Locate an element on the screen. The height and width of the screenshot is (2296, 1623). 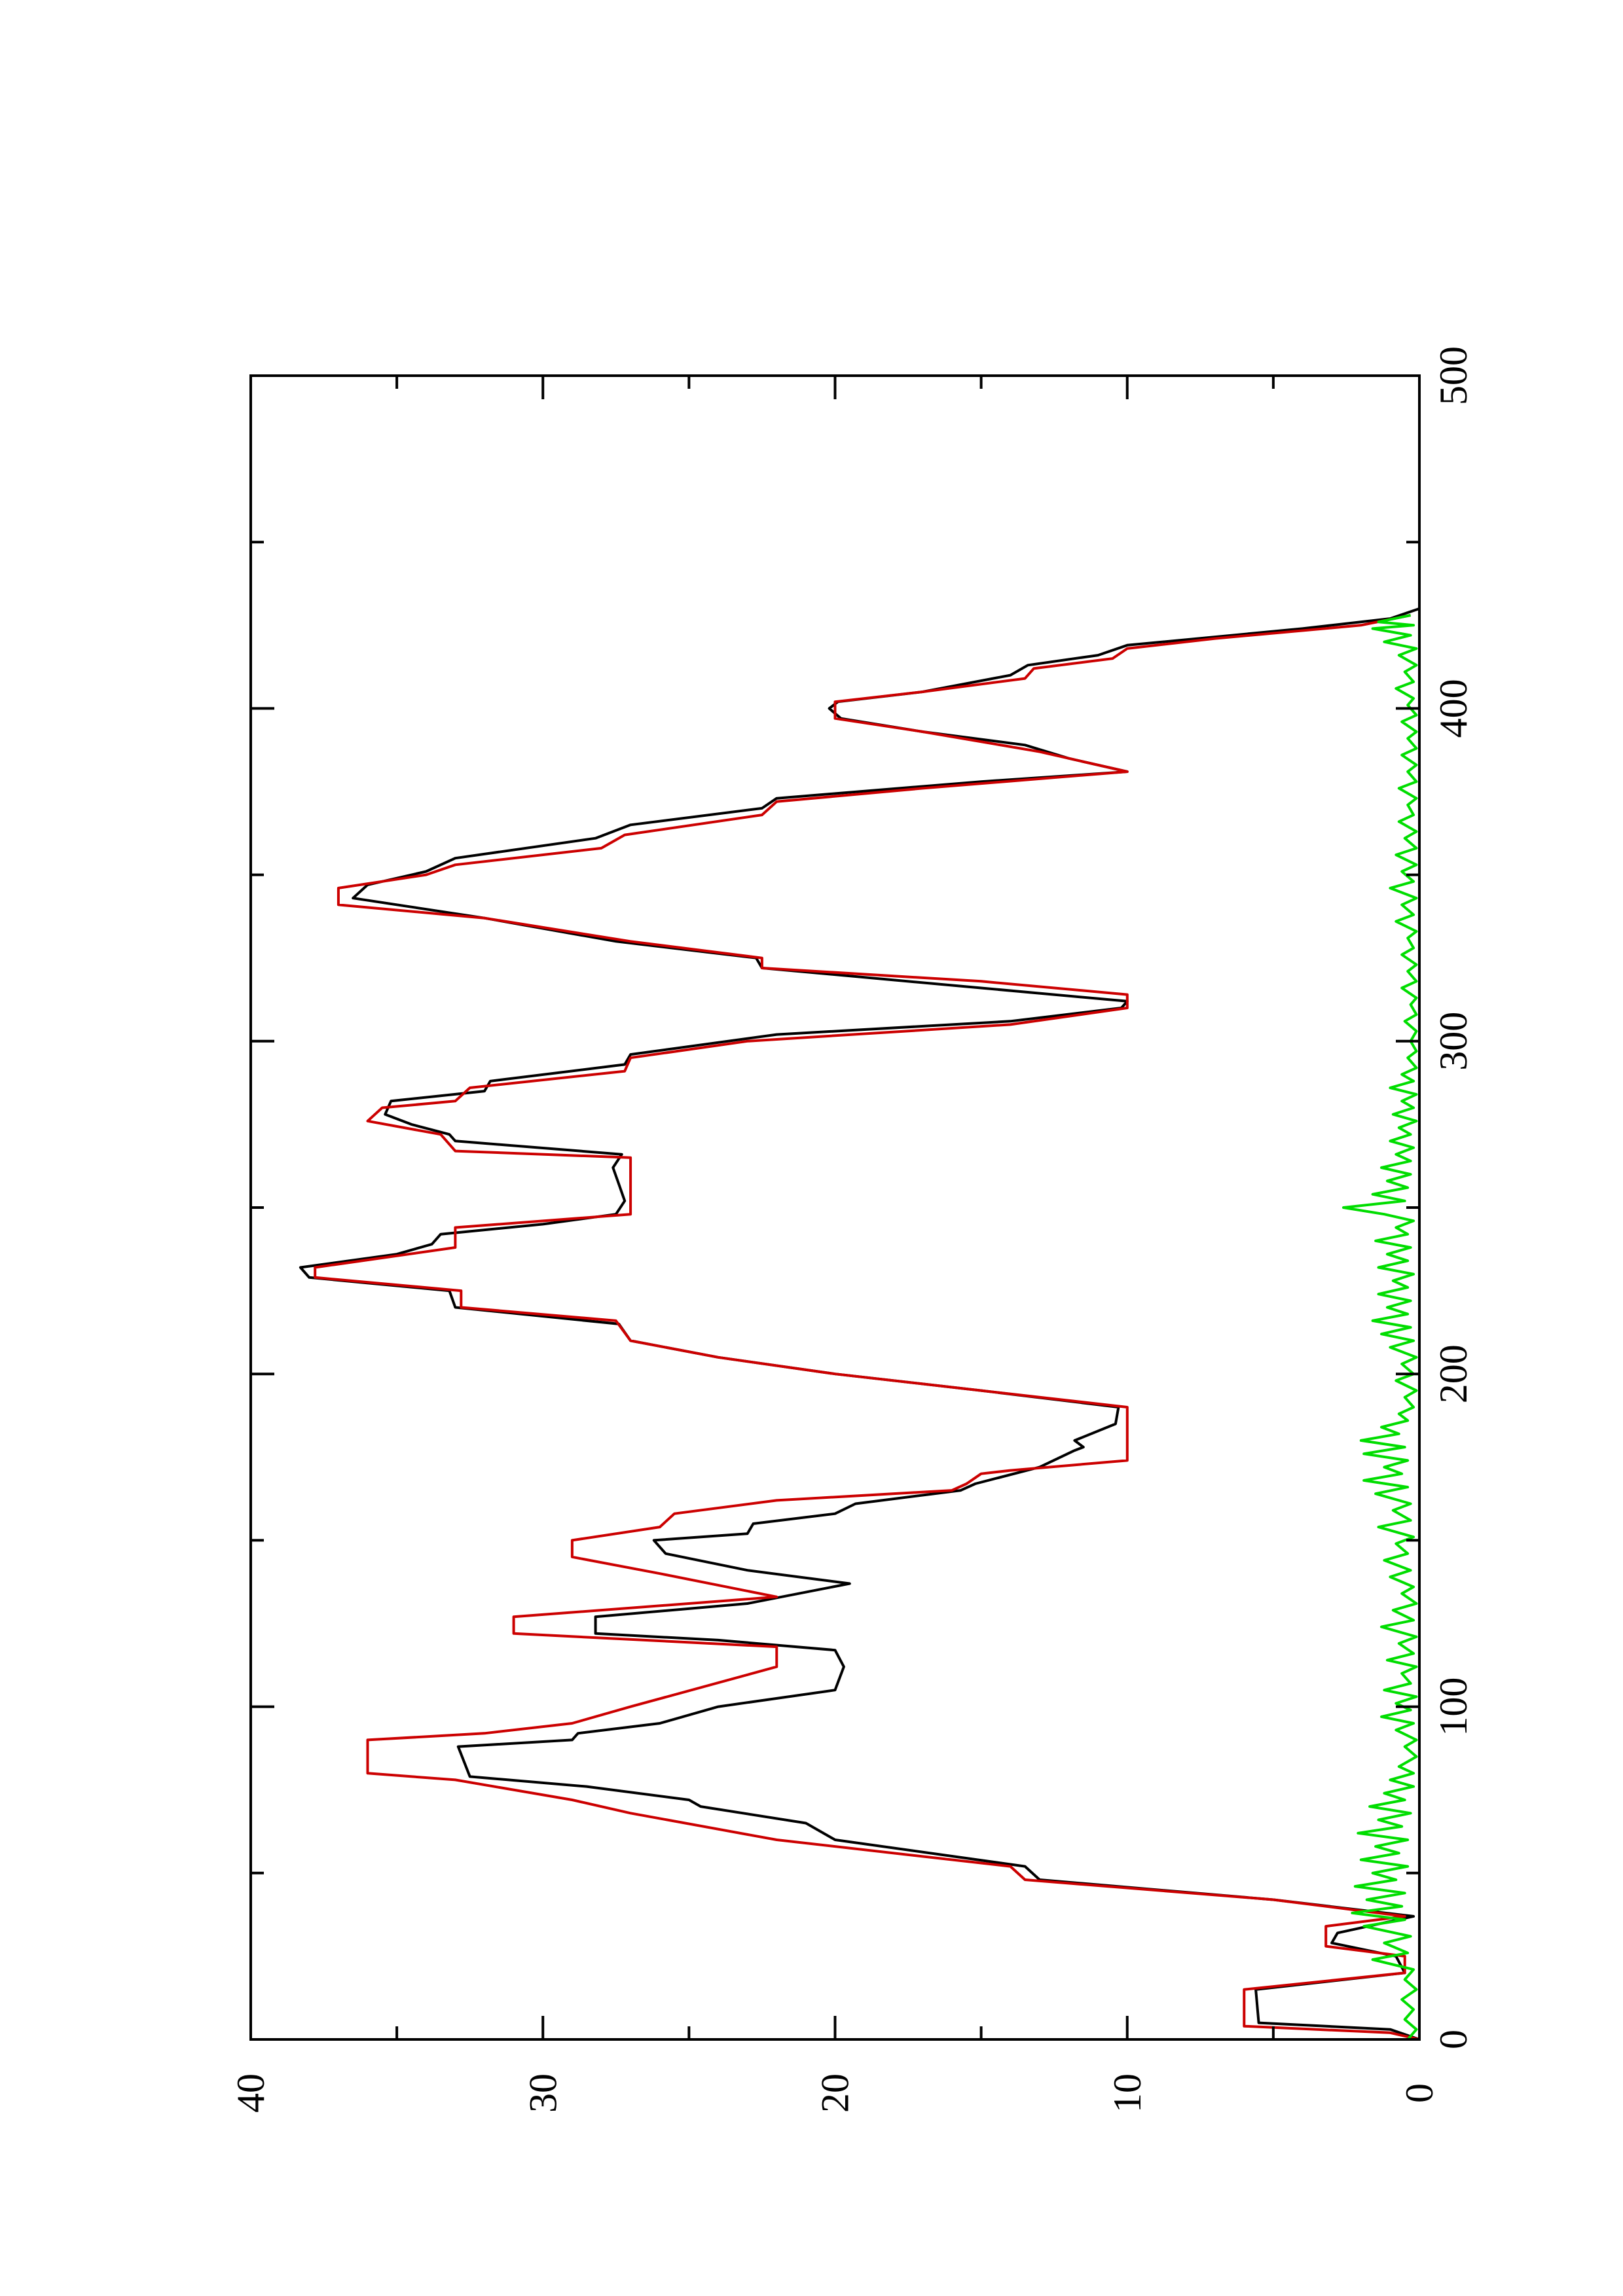
y-tick-label: 20 is located at coordinates (835, 2093).